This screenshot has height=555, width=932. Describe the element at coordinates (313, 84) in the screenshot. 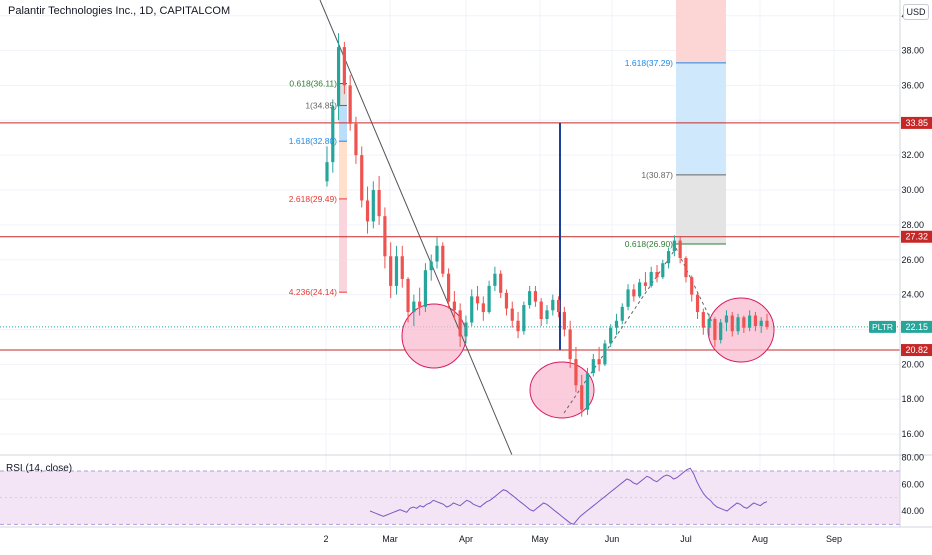

I see `fib-left-label: 0.618(36.11)` at that location.